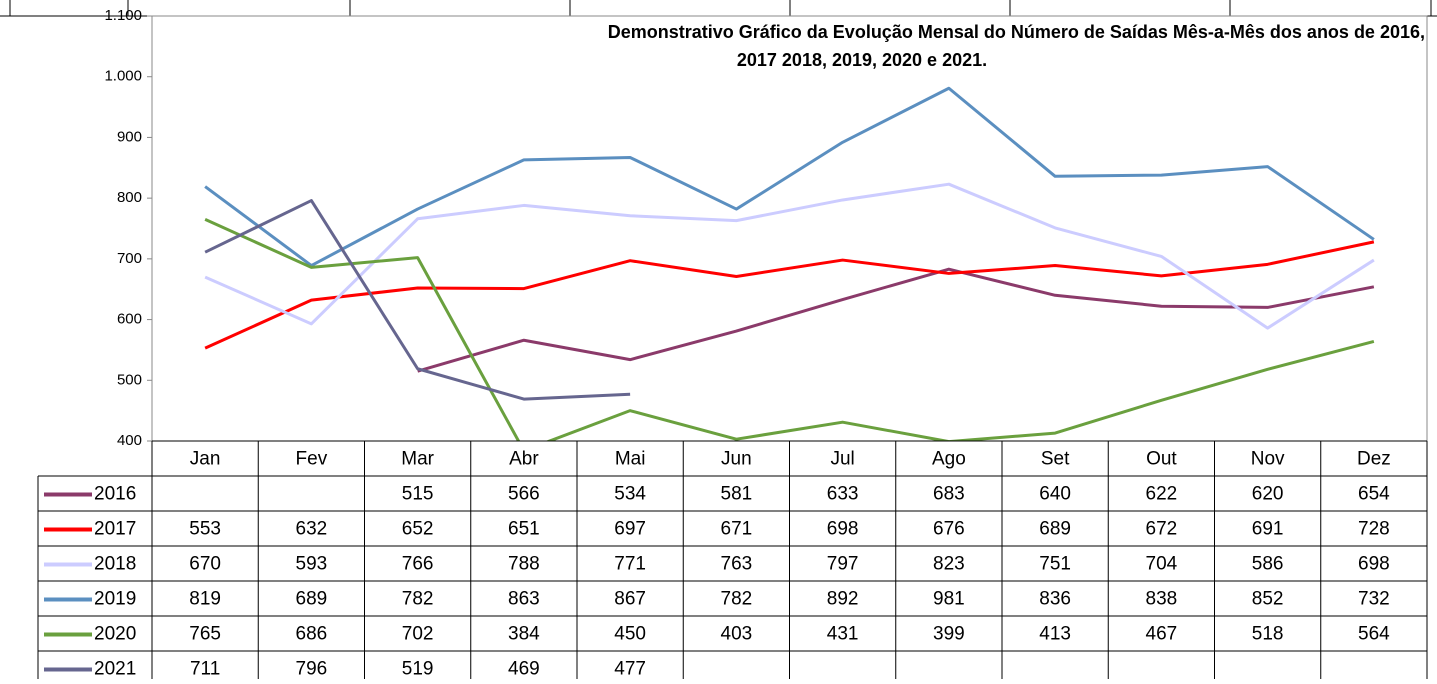 The height and width of the screenshot is (684, 1437). What do you see at coordinates (1268, 494) in the screenshot?
I see `table-value: 620` at bounding box center [1268, 494].